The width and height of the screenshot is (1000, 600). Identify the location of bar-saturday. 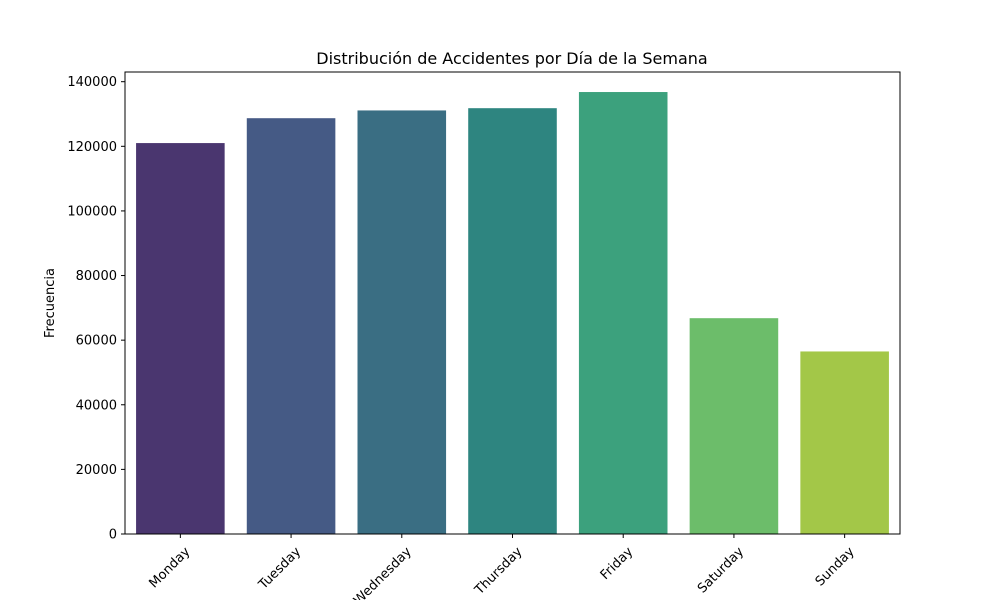
(734, 426).